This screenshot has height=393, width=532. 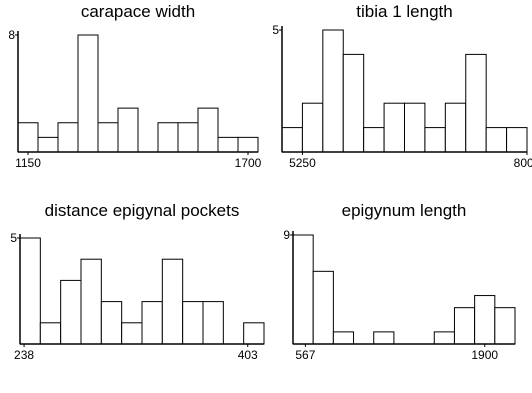 I want to click on chart-title: tibia 1 length, so click(x=404, y=11).